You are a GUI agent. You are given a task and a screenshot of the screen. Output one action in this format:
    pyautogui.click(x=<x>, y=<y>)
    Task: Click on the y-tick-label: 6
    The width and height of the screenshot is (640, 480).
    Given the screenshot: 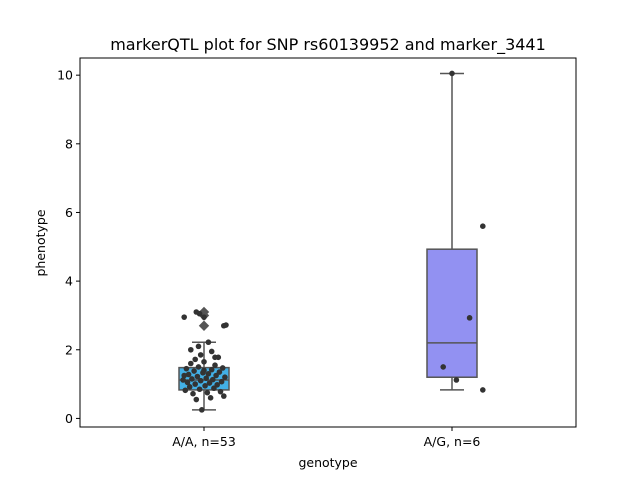 What is the action you would take?
    pyautogui.click(x=69, y=212)
    